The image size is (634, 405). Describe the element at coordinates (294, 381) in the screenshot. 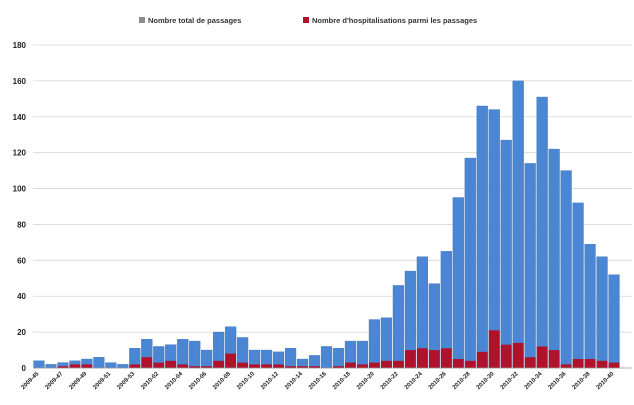

I see `x-tick-label: 2010-14` at that location.